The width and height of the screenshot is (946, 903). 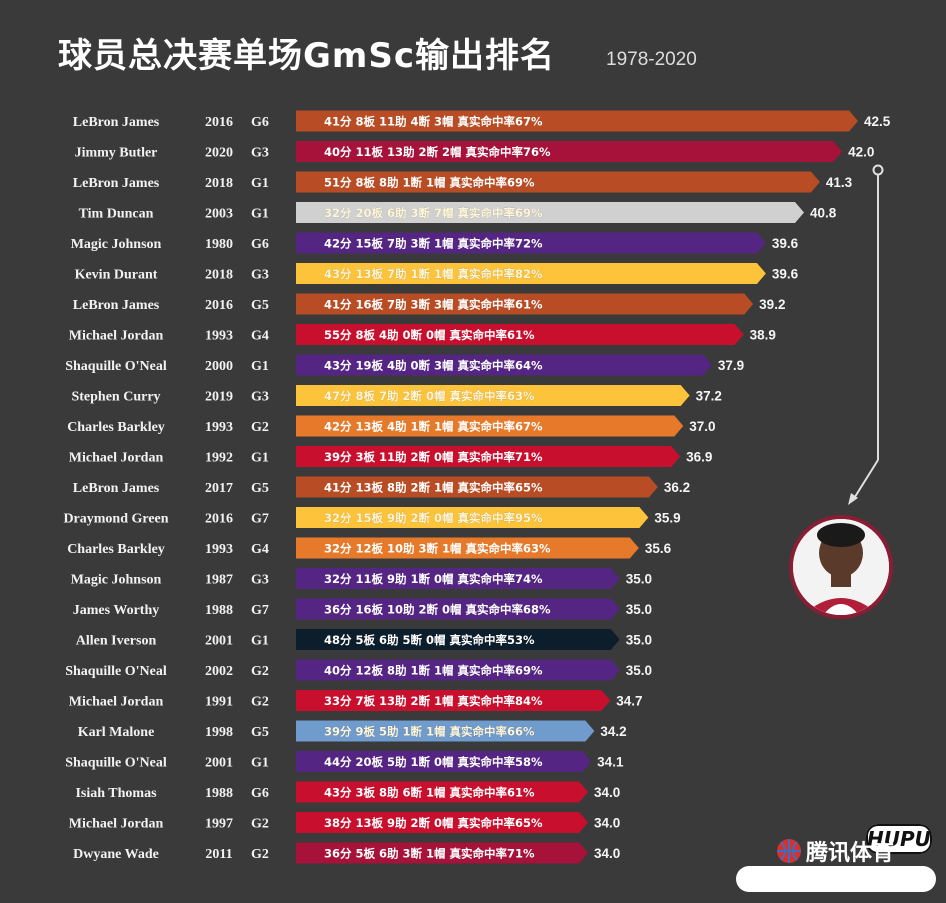 What do you see at coordinates (219, 397) in the screenshot?
I see `year-label: 2019` at bounding box center [219, 397].